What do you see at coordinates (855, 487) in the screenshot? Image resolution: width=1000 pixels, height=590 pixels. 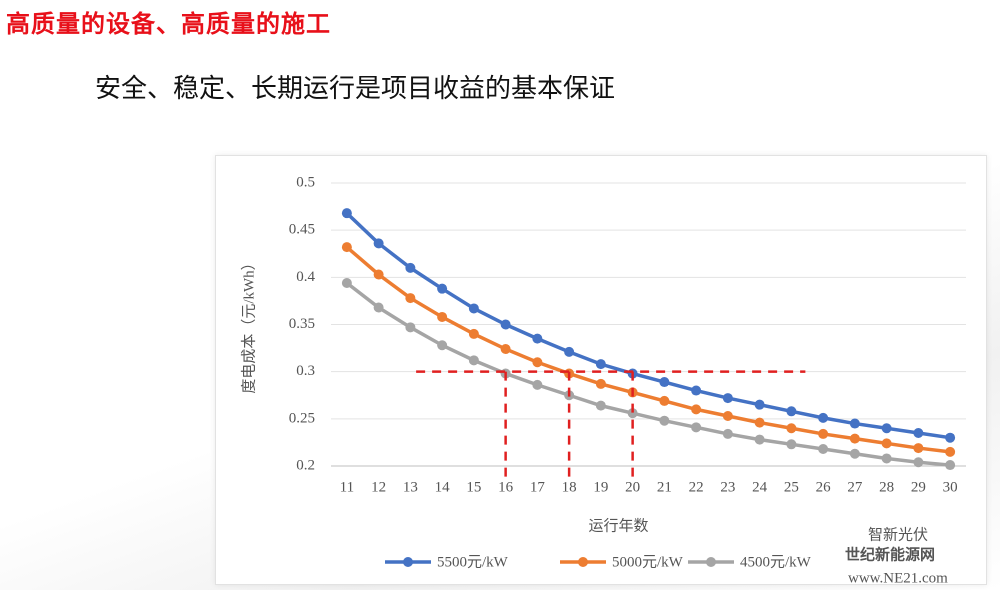 I see `x-tick-label: 27` at bounding box center [855, 487].